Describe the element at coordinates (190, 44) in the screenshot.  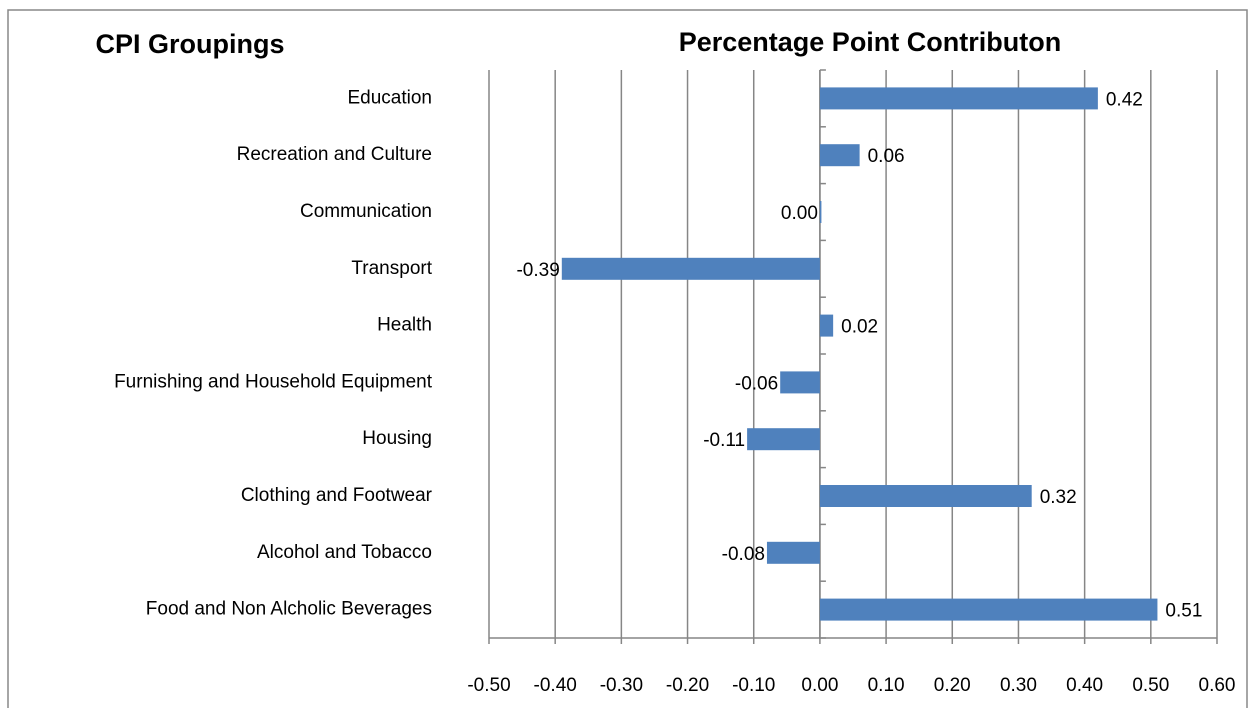
I see `category-title: CPI Groupings` at that location.